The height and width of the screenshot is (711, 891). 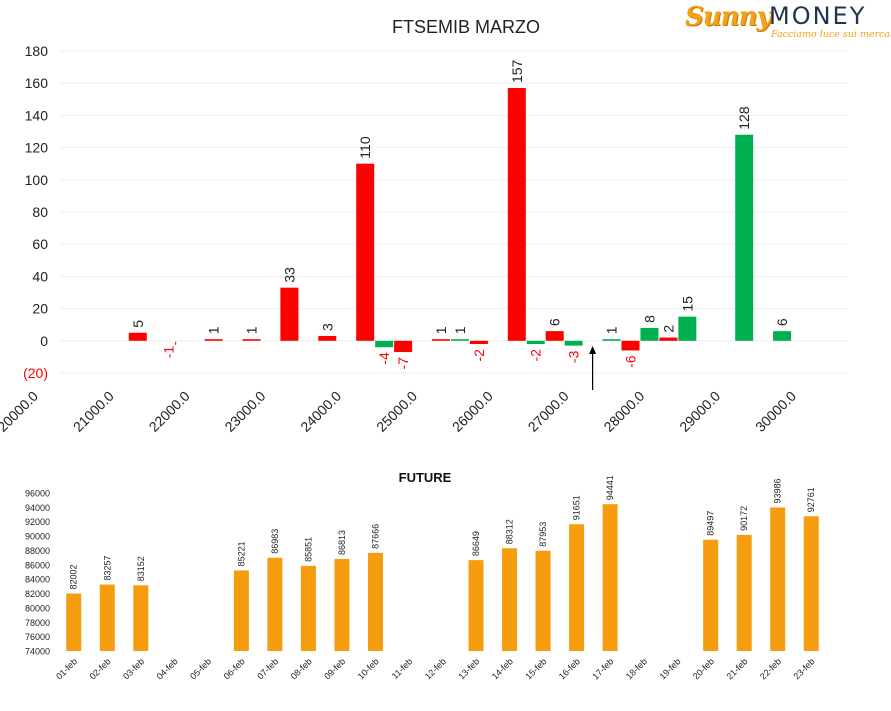 What do you see at coordinates (466, 27) in the screenshot?
I see `options-chart-title: FTSEMIB MARZO` at bounding box center [466, 27].